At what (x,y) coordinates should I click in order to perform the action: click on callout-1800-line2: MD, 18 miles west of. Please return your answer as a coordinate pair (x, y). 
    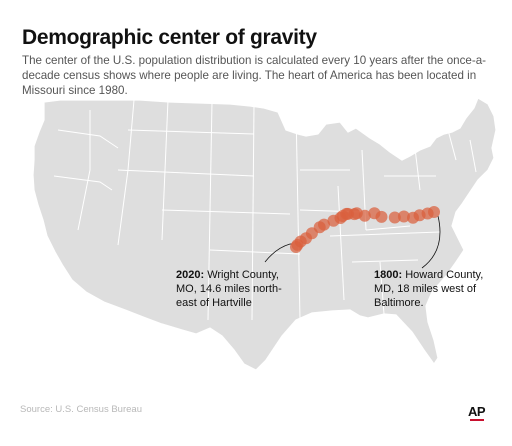
    Looking at the image, I should click on (425, 289).